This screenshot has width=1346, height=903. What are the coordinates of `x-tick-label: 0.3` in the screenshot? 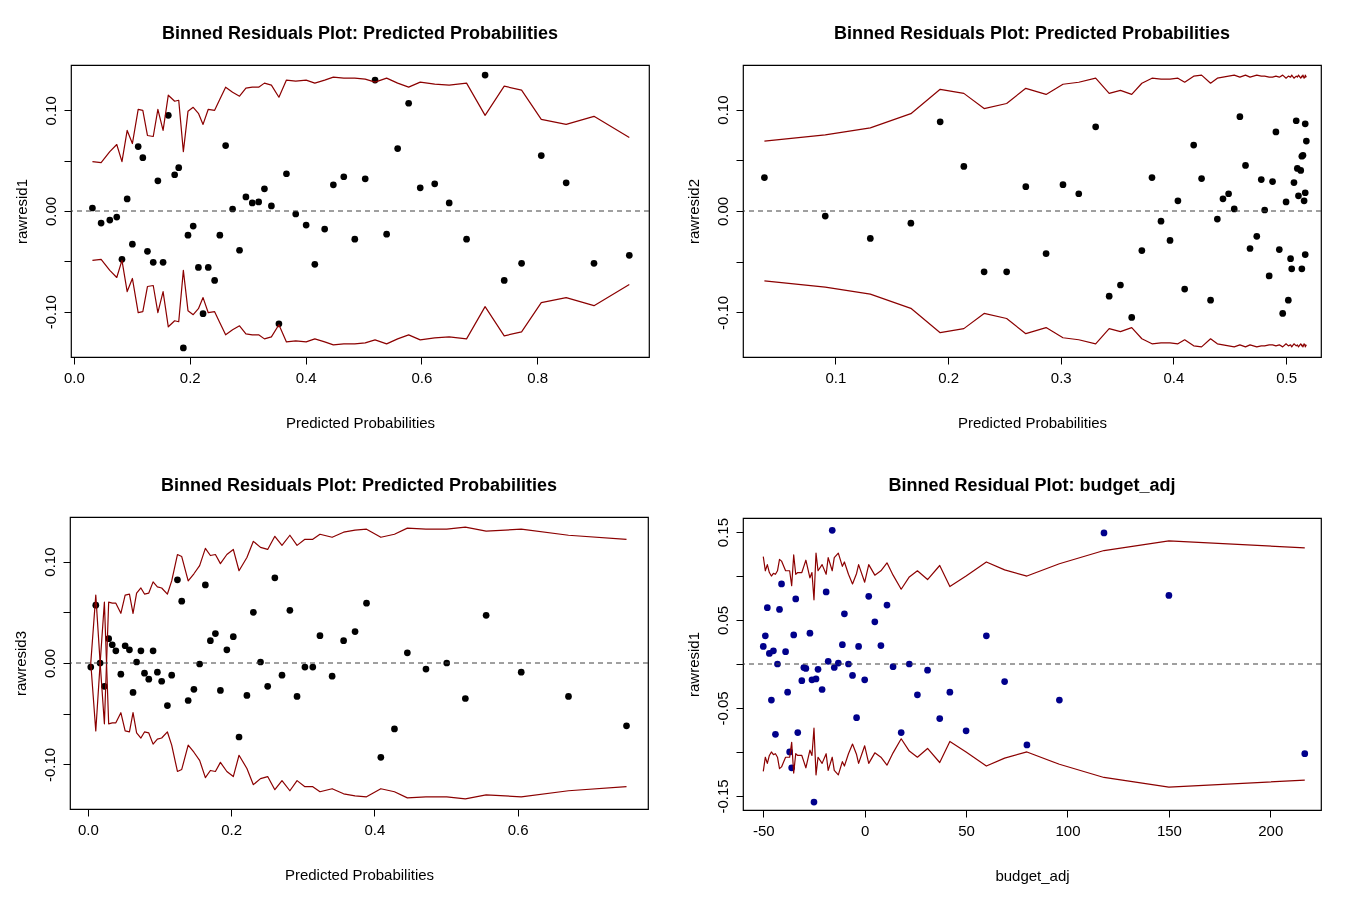 It's located at (1061, 377).